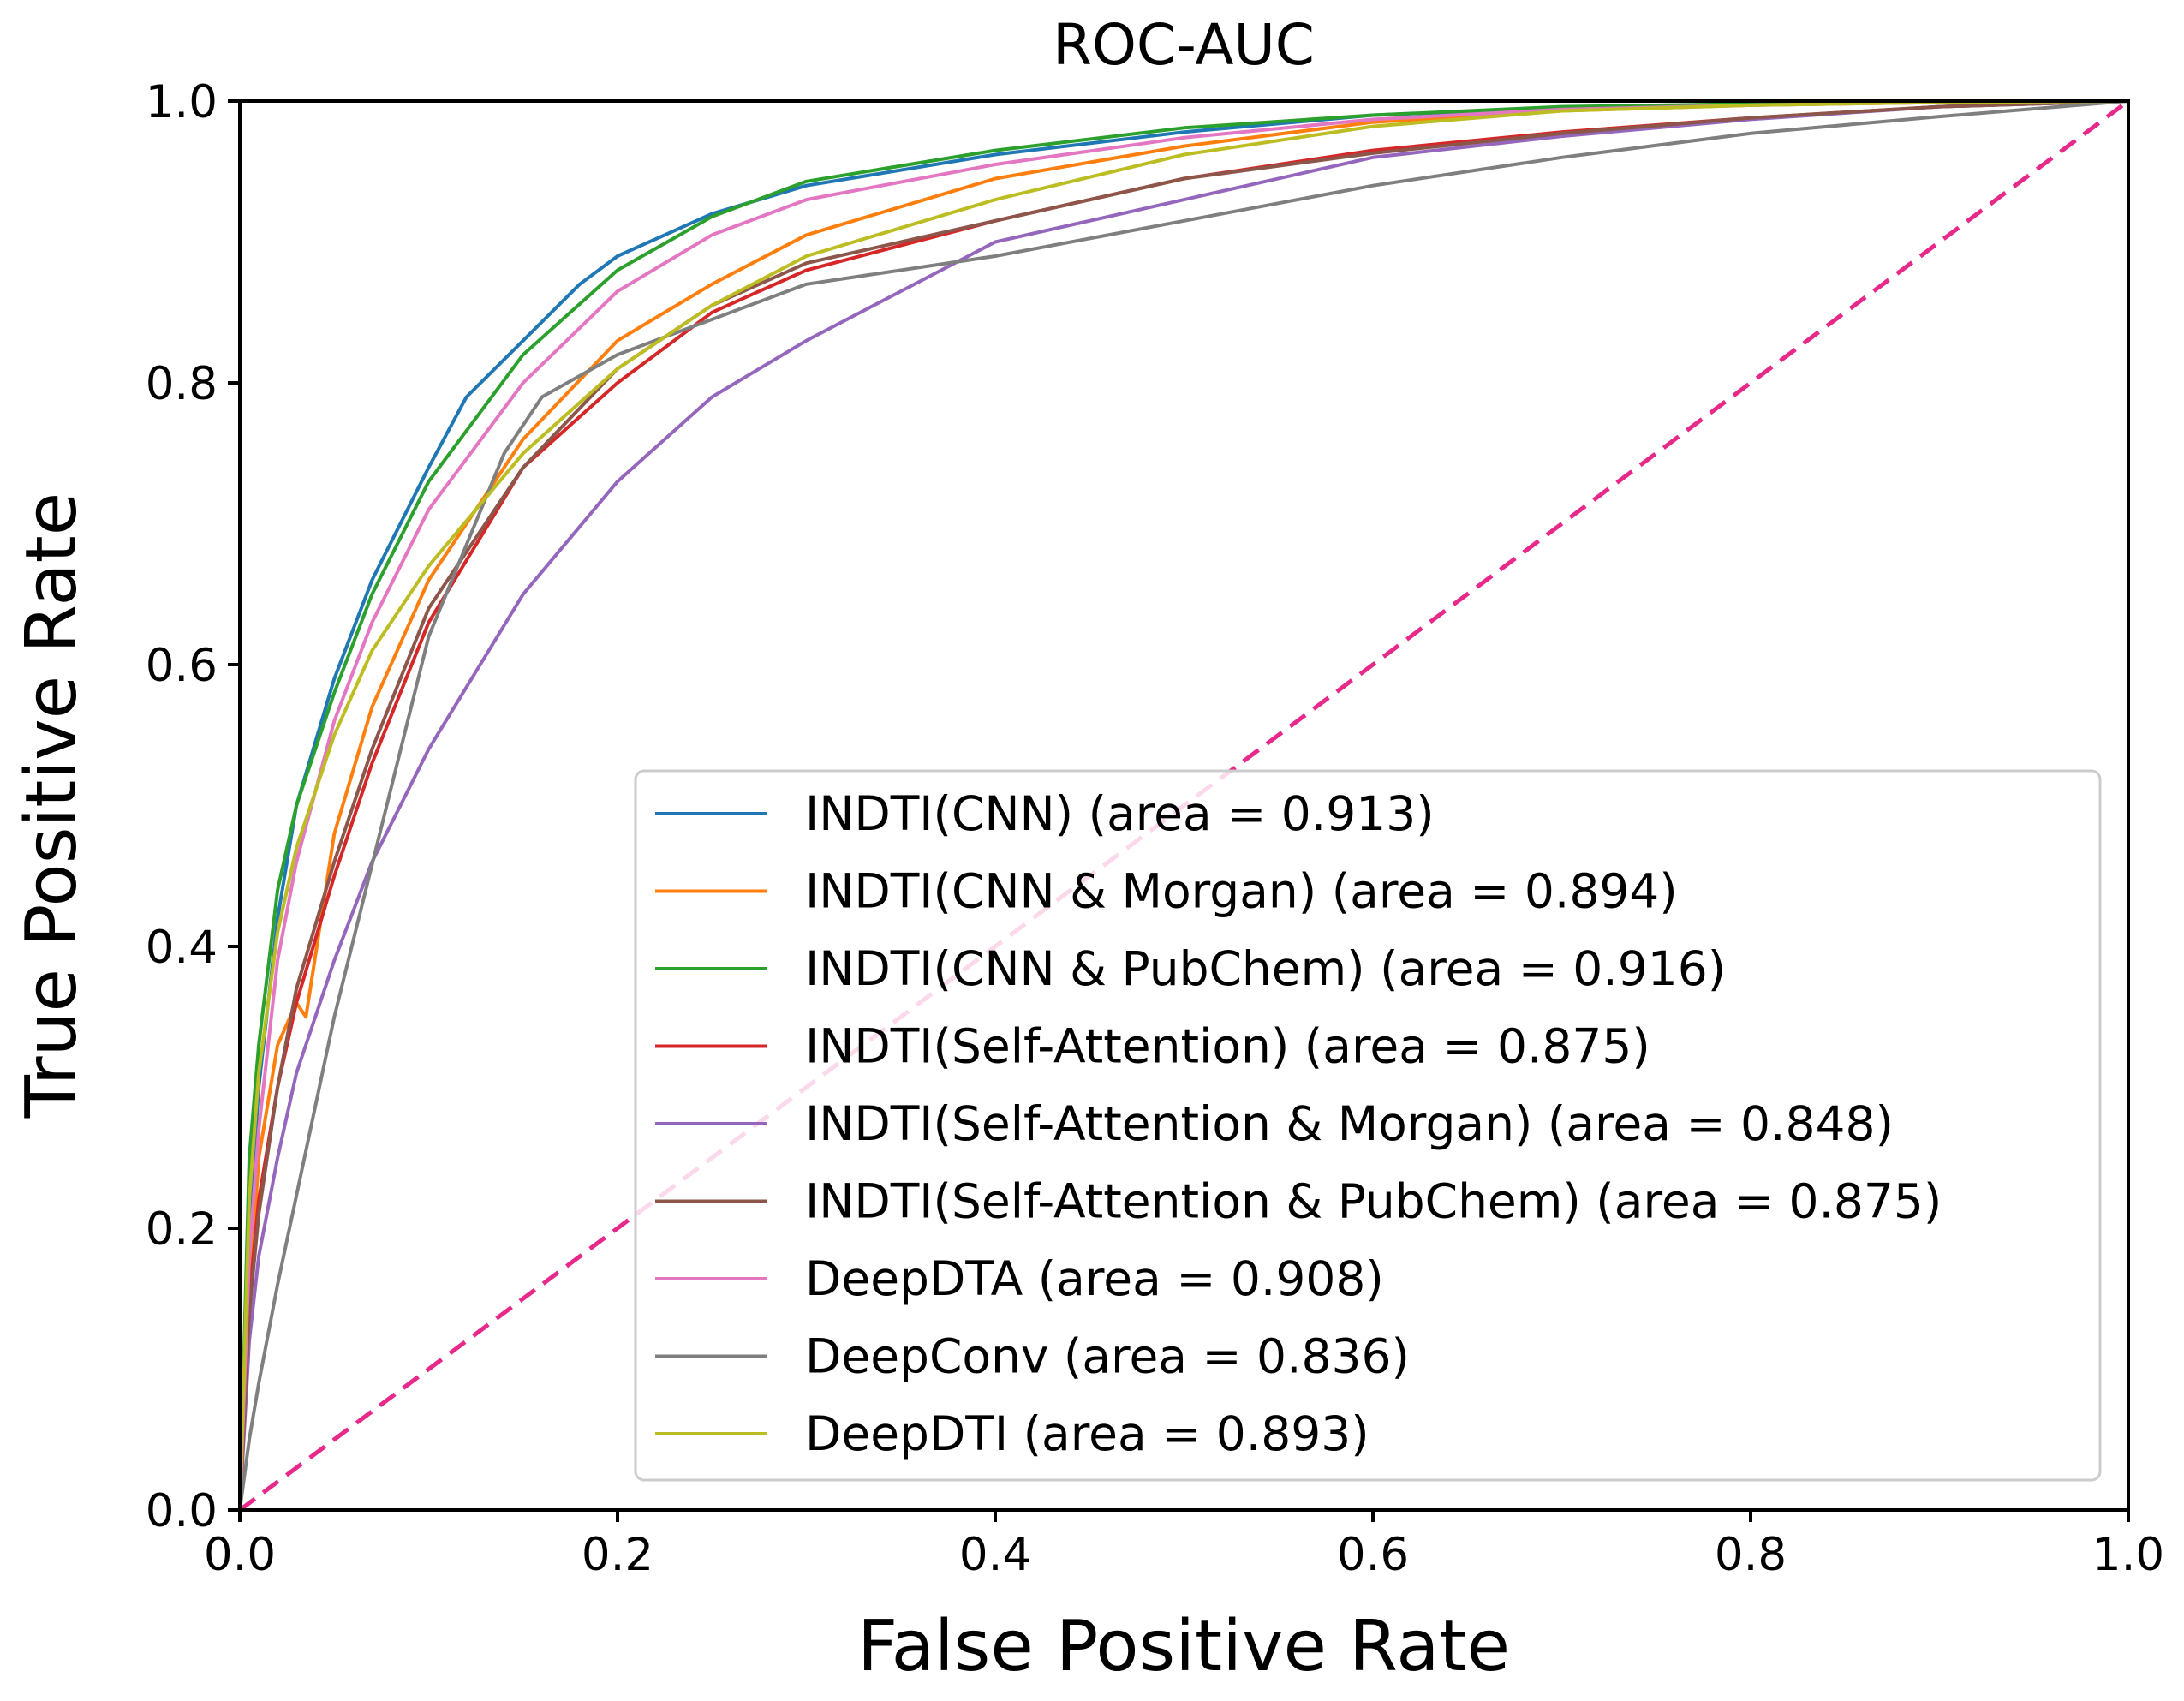 Image resolution: width=2184 pixels, height=1701 pixels. Describe the element at coordinates (182, 666) in the screenshot. I see `y-tick-label: 0.6` at that location.